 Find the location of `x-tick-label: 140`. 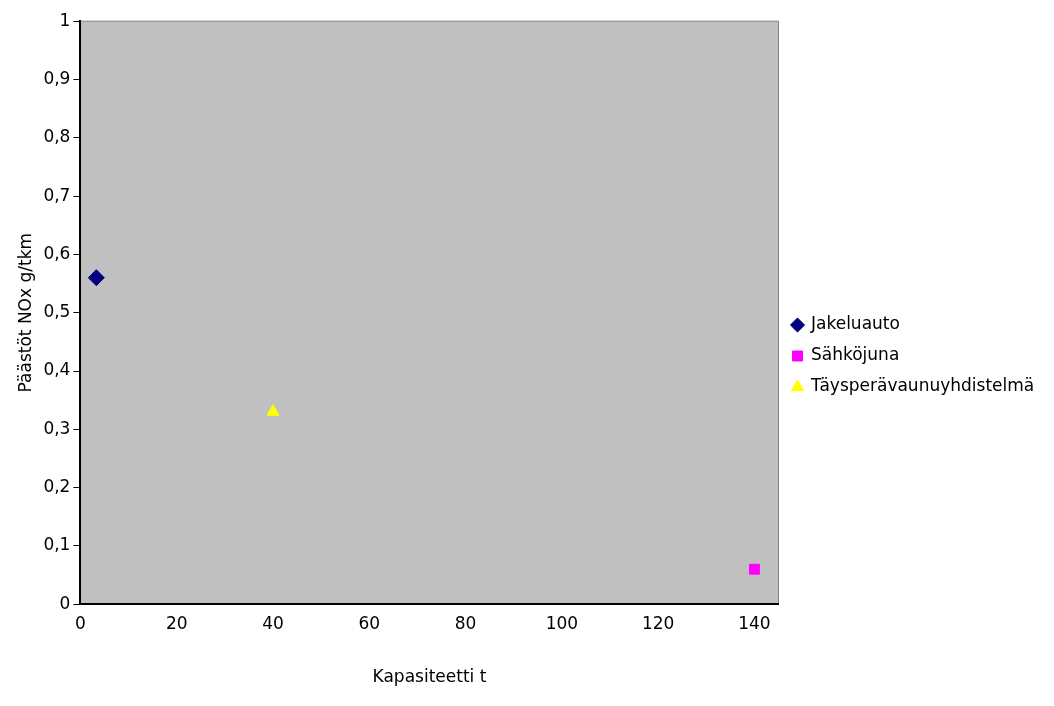

x-tick-label: 140 is located at coordinates (754, 622).